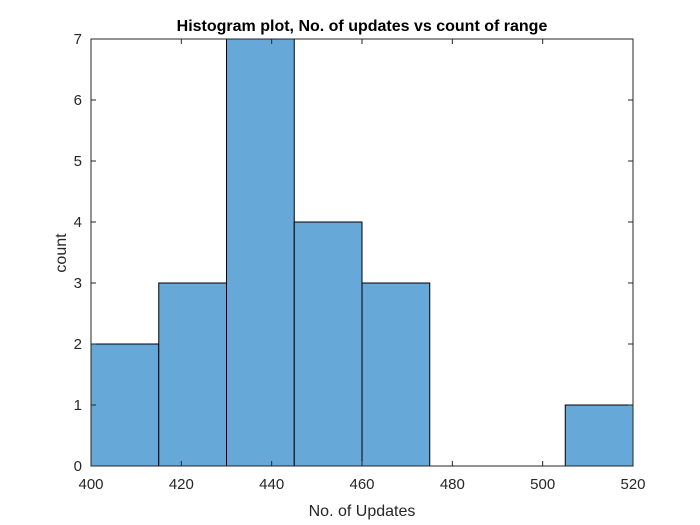  What do you see at coordinates (78, 222) in the screenshot?
I see `y-tick-label: 4` at bounding box center [78, 222].